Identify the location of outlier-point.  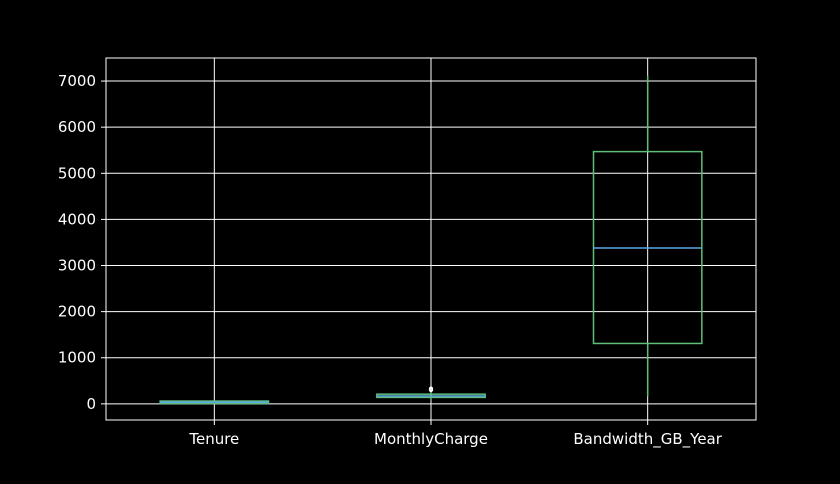
(431, 388).